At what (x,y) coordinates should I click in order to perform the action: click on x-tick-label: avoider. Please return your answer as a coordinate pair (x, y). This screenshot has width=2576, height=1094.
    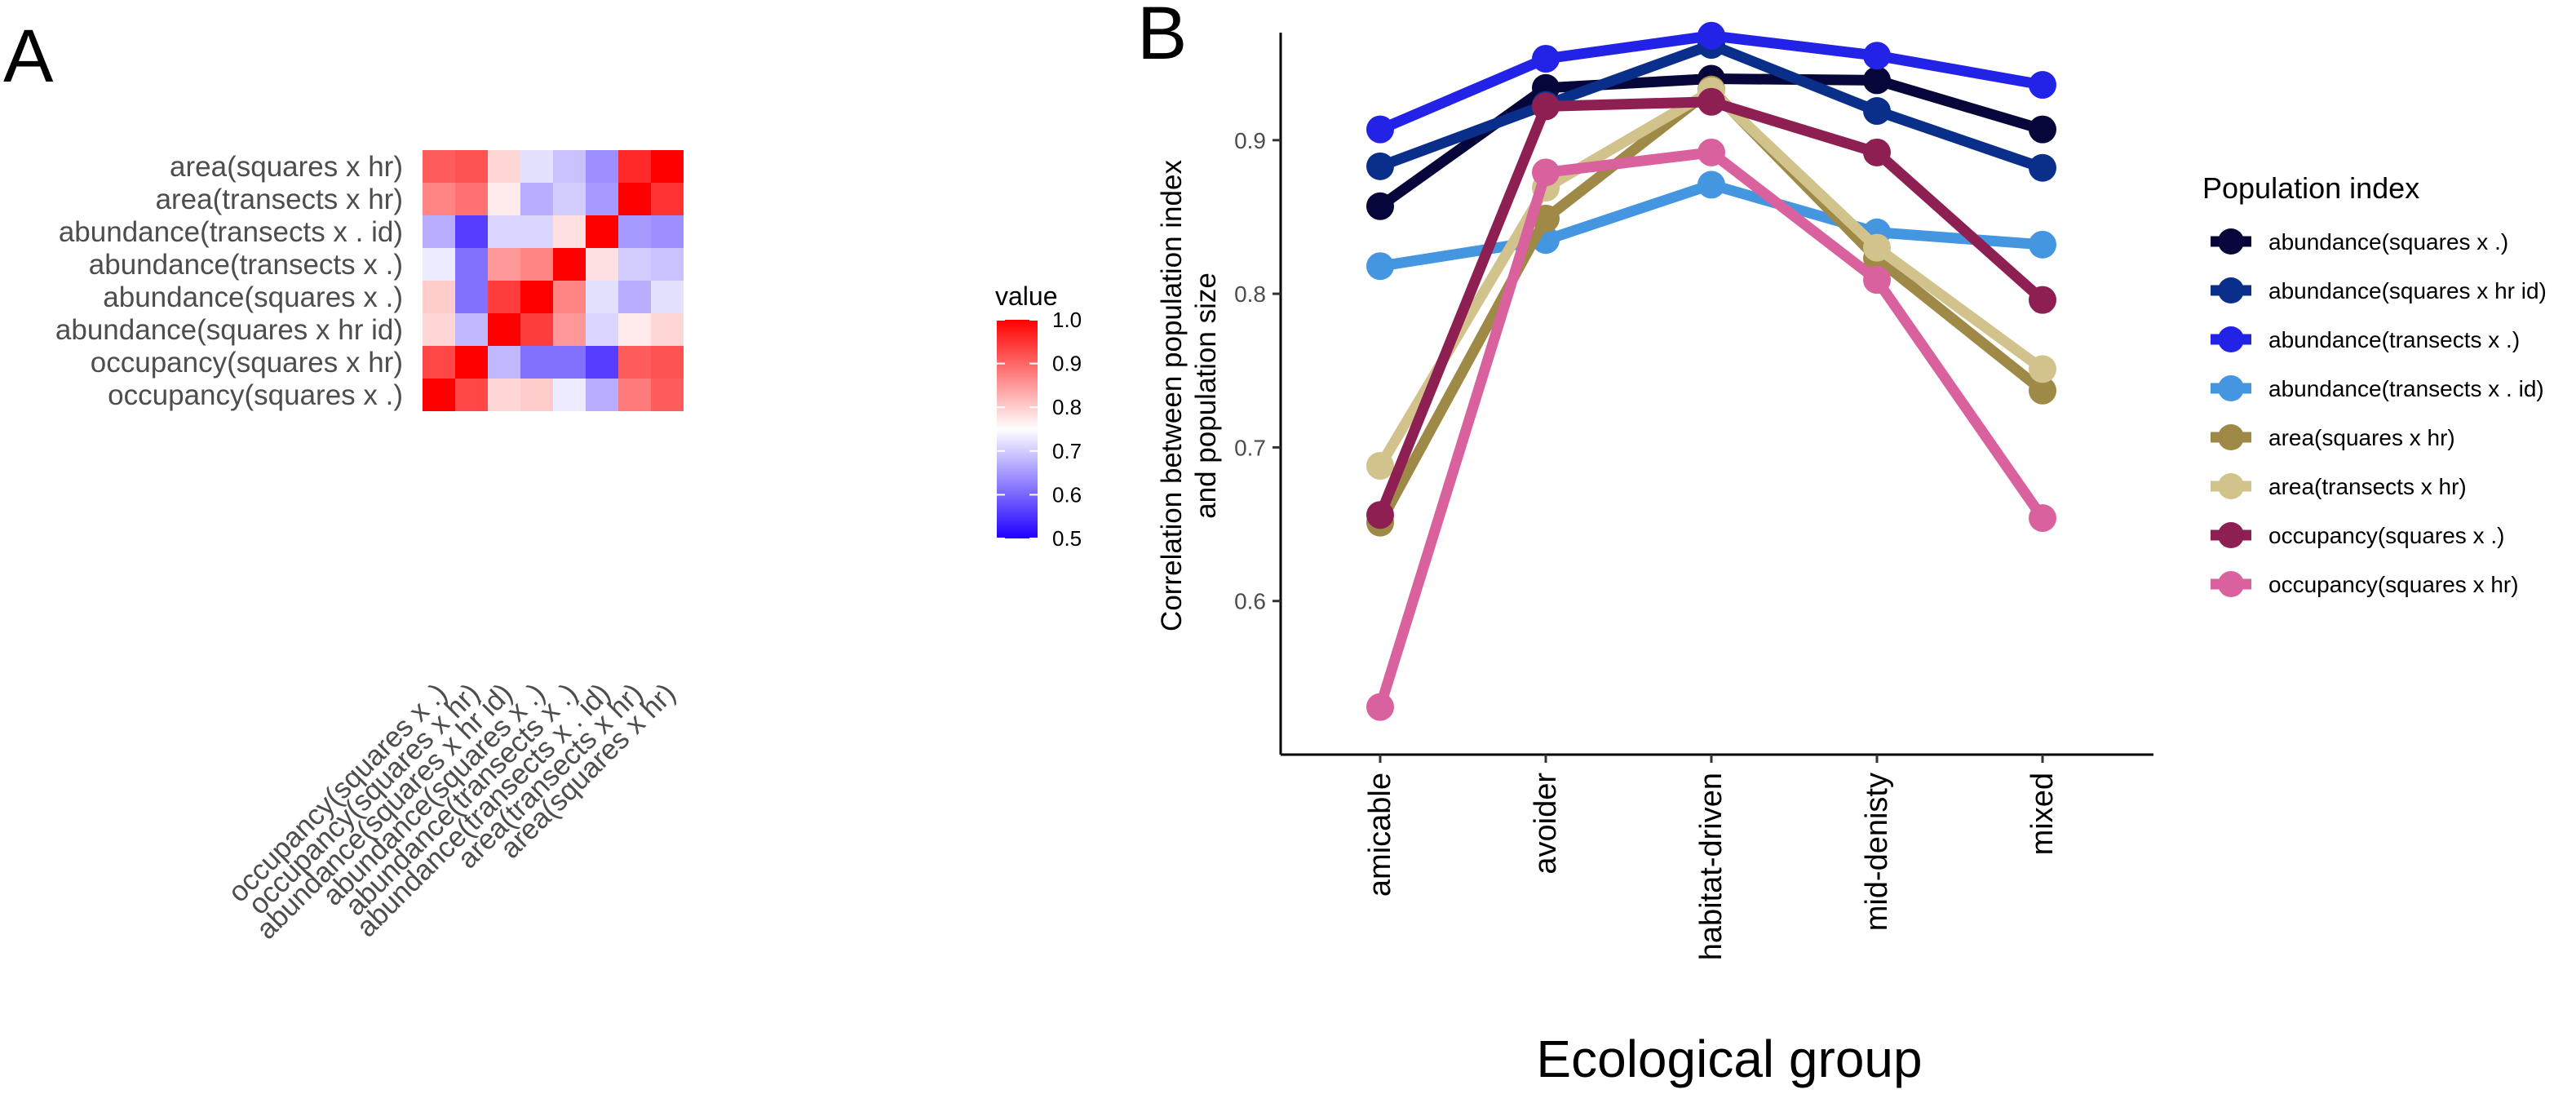
    Looking at the image, I should click on (1546, 824).